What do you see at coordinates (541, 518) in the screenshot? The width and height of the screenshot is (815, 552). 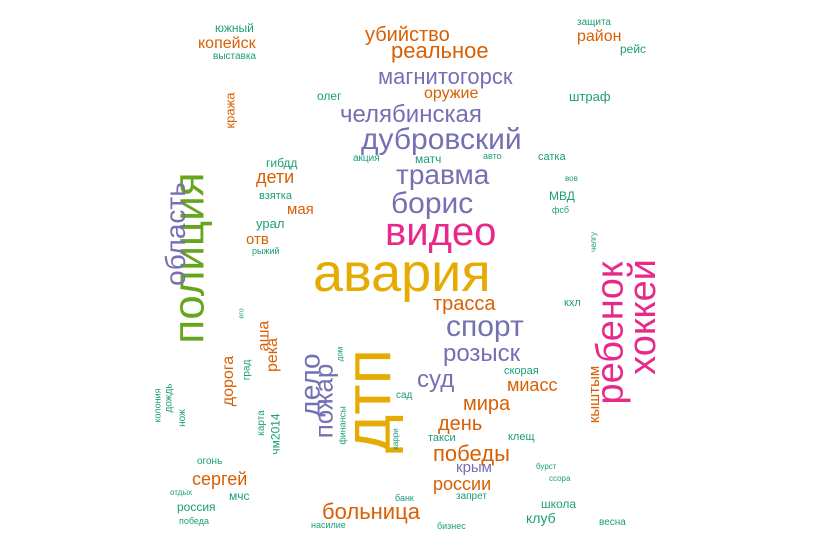 I see `word-klub: клуб` at bounding box center [541, 518].